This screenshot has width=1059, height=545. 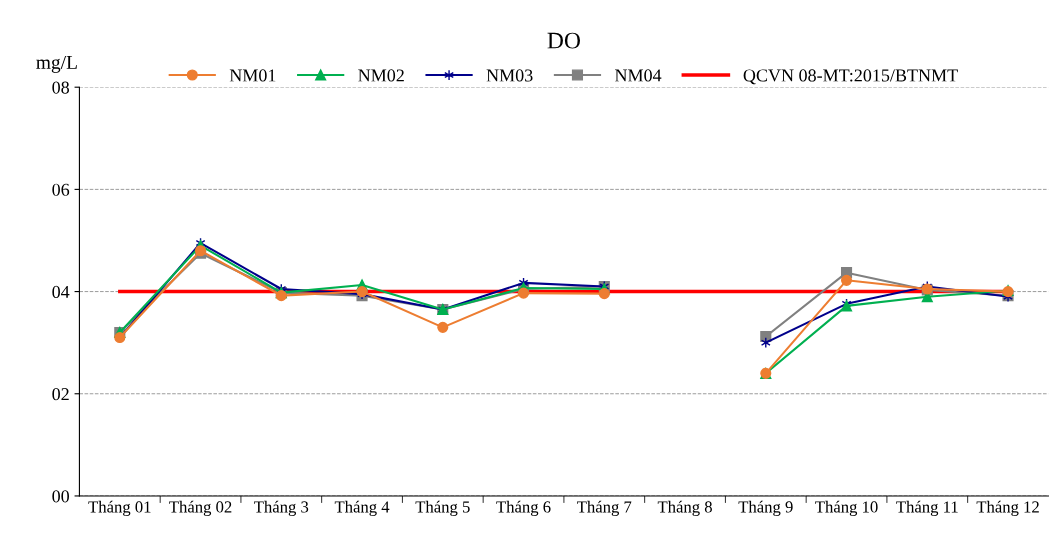 I want to click on x-tick-label: Tháng 11, so click(x=927, y=508).